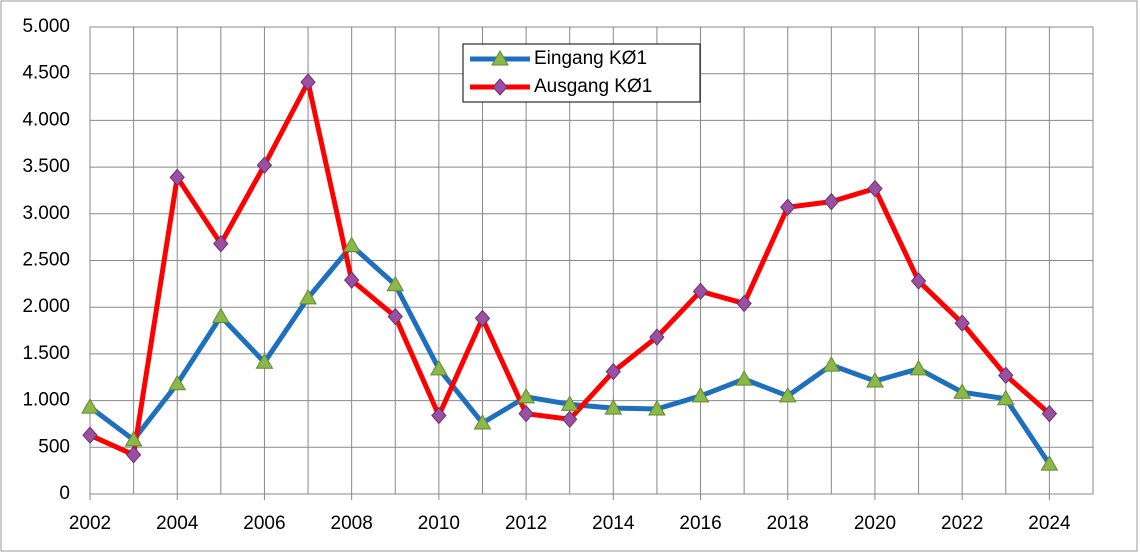 The width and height of the screenshot is (1140, 555). I want to click on x-tick-label: 2010, so click(439, 523).